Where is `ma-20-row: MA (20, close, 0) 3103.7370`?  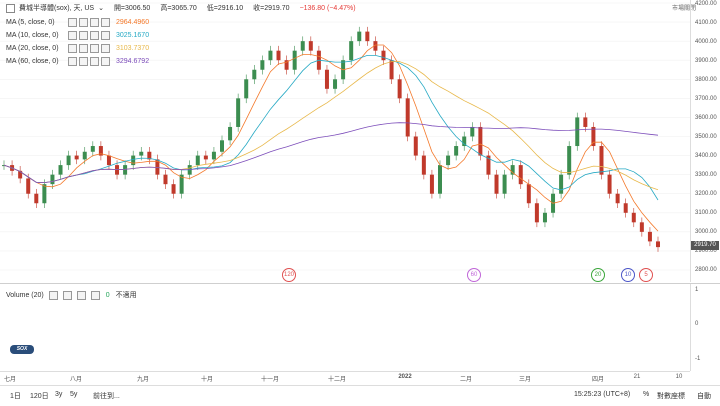
ma-20-row: MA (20, close, 0) 3103.7370 is located at coordinates (77, 48).